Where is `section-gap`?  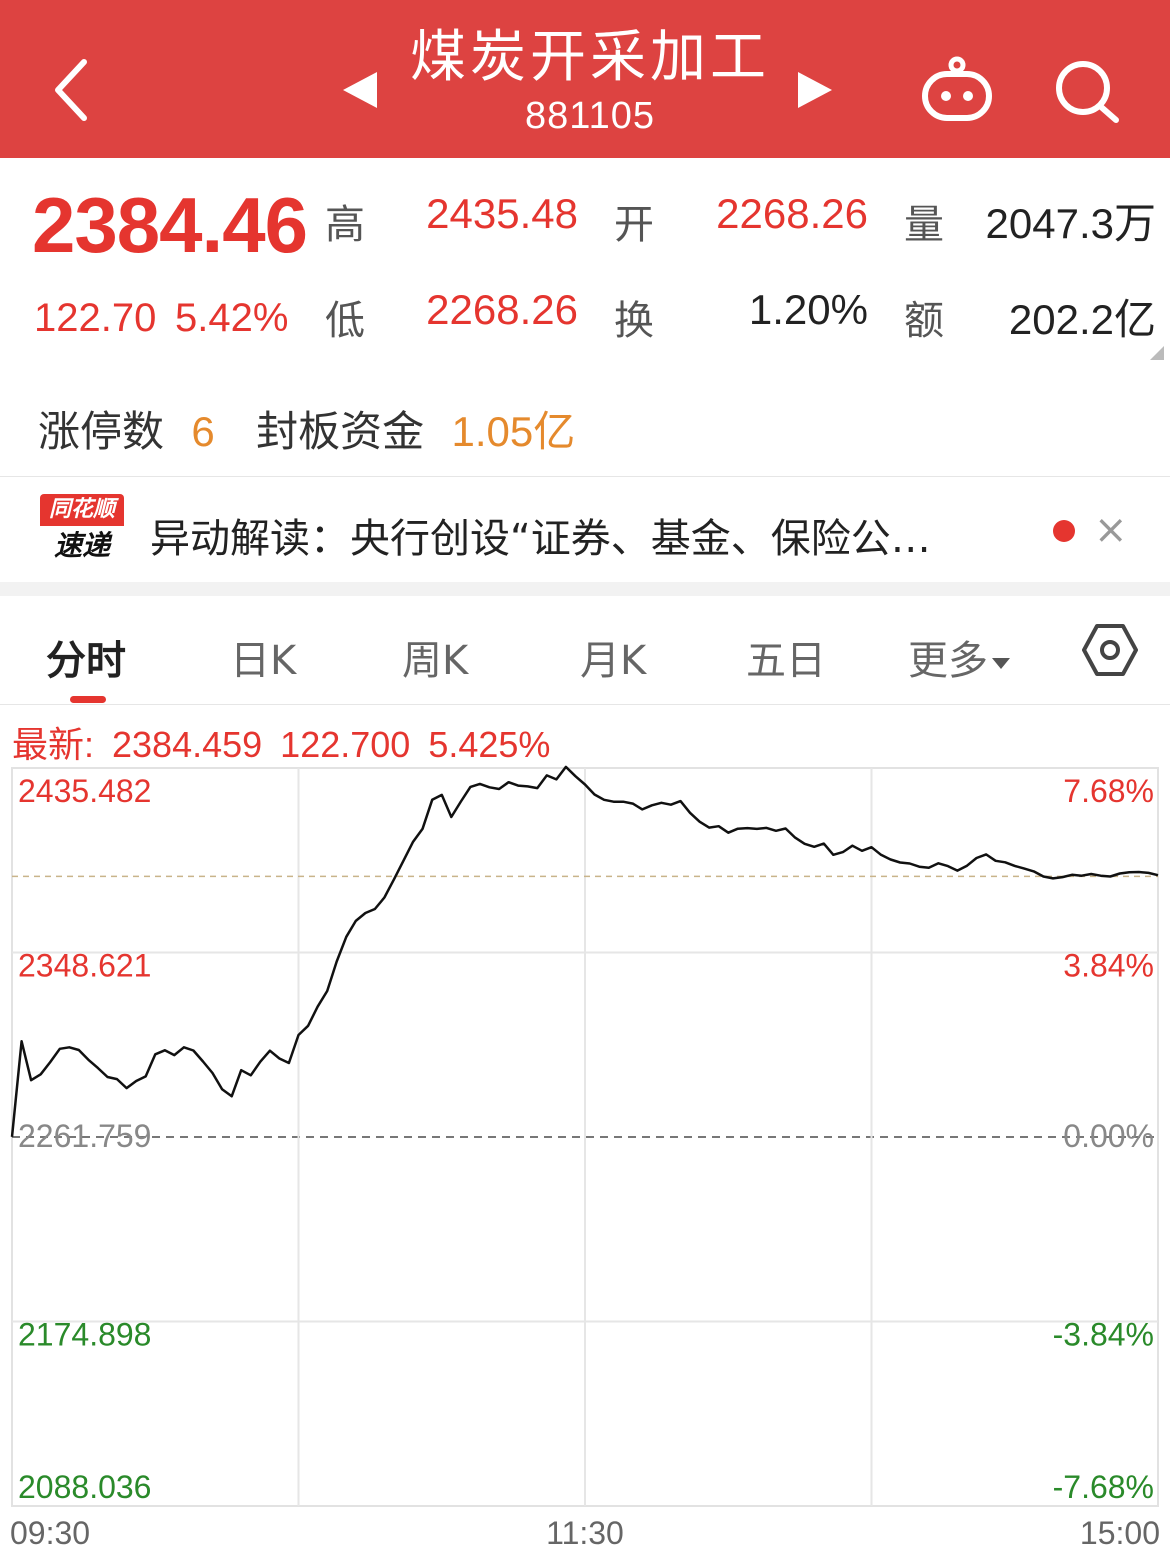 section-gap is located at coordinates (585, 589).